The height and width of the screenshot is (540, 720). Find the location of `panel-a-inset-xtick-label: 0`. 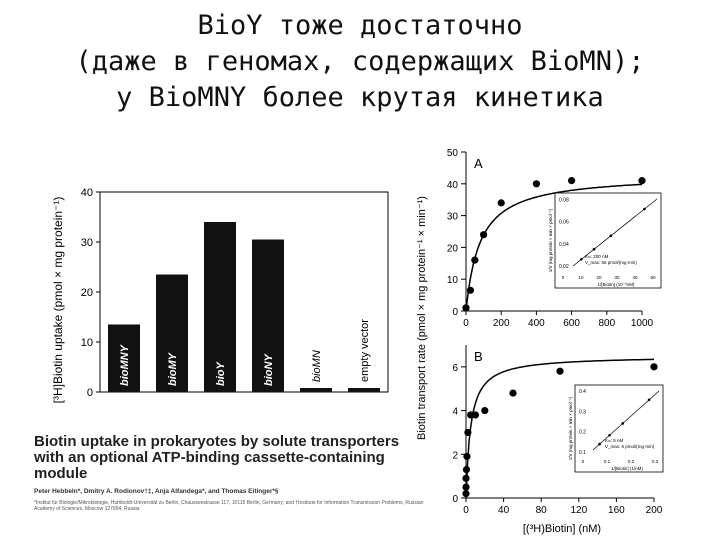

panel-a-inset-xtick-label: 0 is located at coordinates (563, 277).